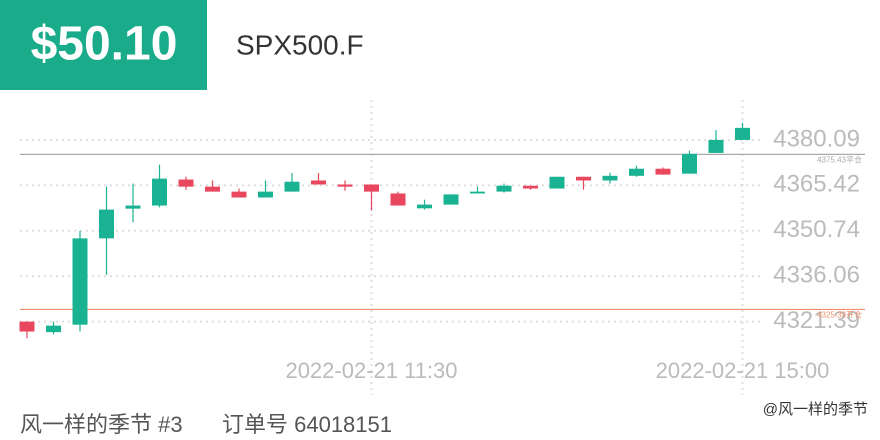 The width and height of the screenshot is (880, 440). What do you see at coordinates (307, 424) in the screenshot?
I see `order: 订单号 64018151` at bounding box center [307, 424].